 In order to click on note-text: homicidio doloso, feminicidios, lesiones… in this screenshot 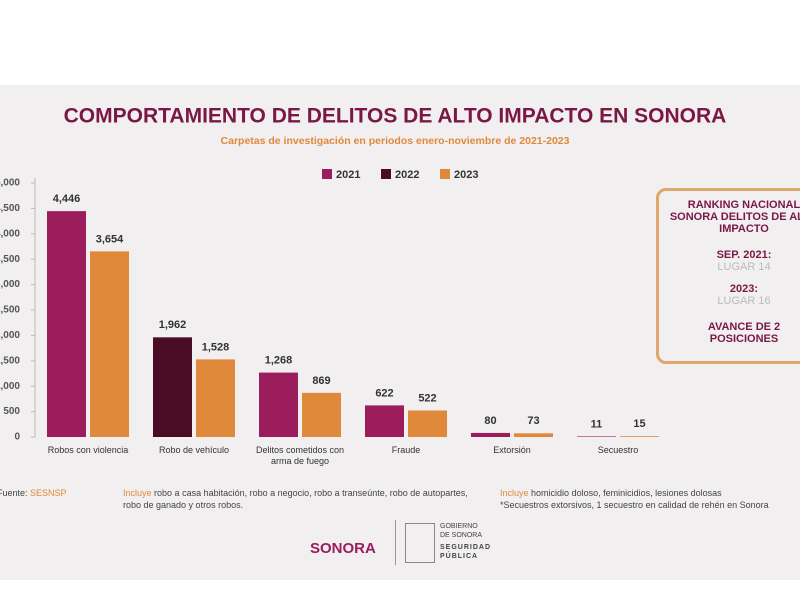, I will do `click(626, 493)`.